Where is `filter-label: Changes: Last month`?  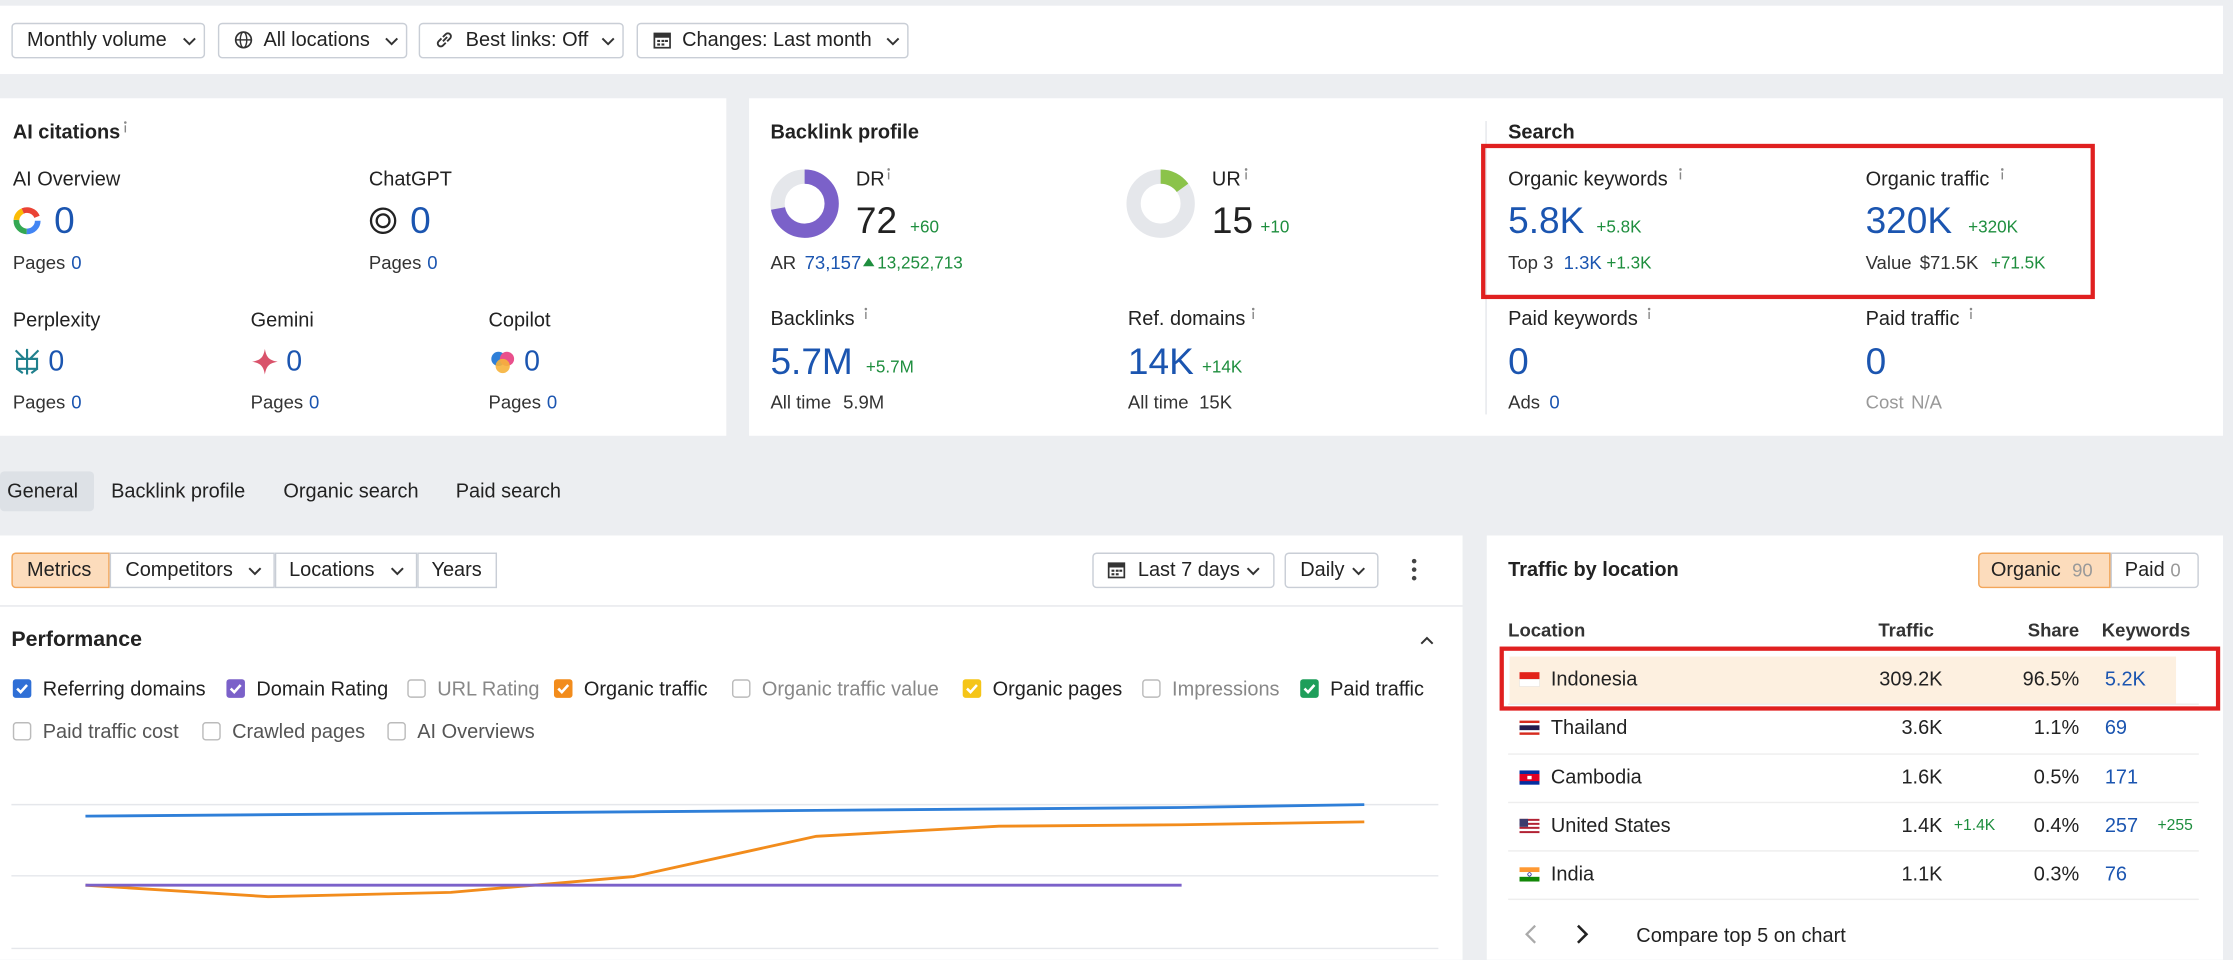
filter-label: Changes: Last month is located at coordinates (777, 39).